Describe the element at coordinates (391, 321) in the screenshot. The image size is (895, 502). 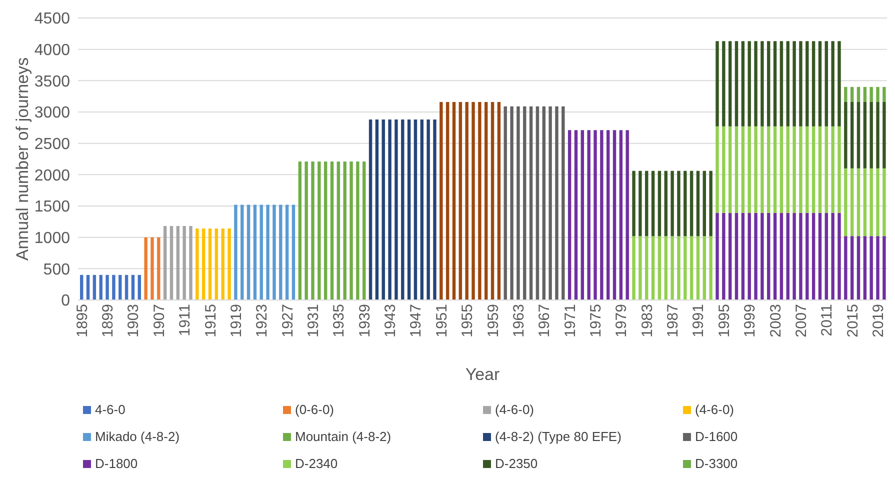
I see `x-tick-label: 1943` at that location.